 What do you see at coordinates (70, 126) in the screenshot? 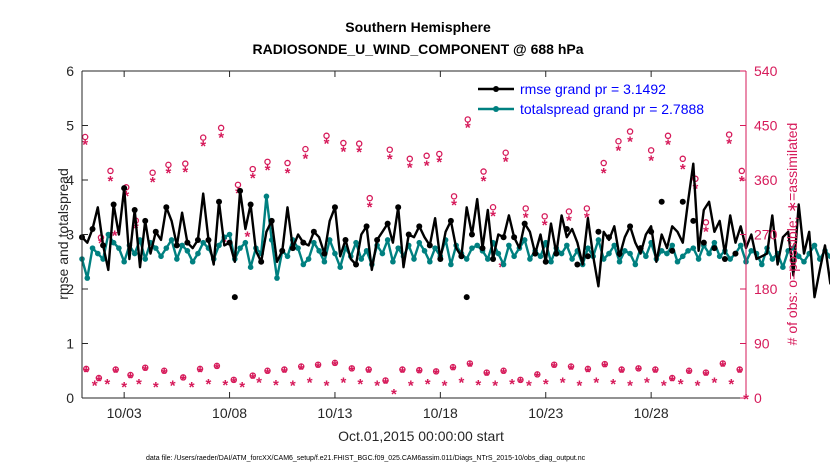
I see `y-tick-label-left: 5` at bounding box center [70, 126].